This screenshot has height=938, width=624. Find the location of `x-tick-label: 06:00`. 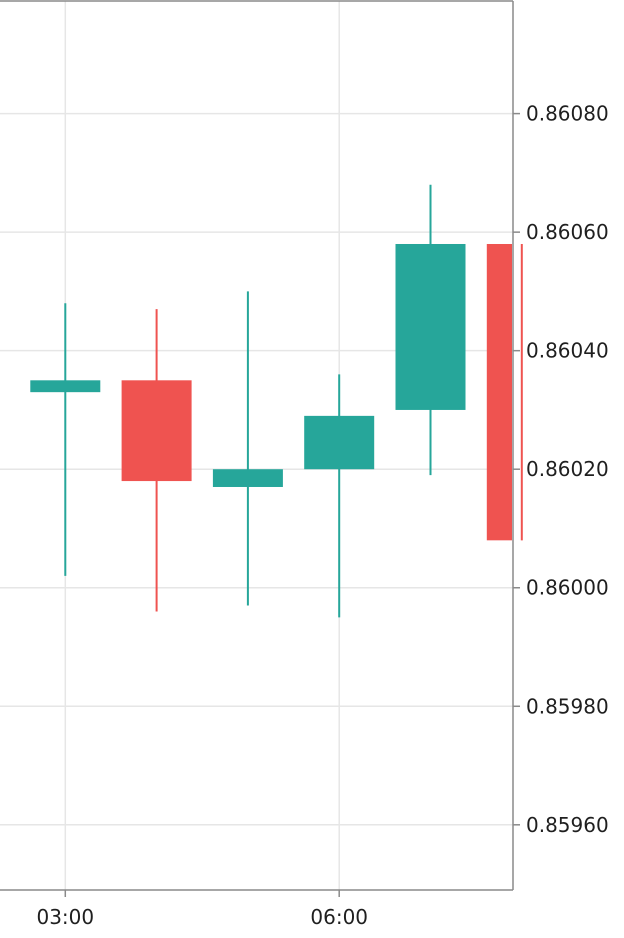

x-tick-label: 06:00 is located at coordinates (339, 917).